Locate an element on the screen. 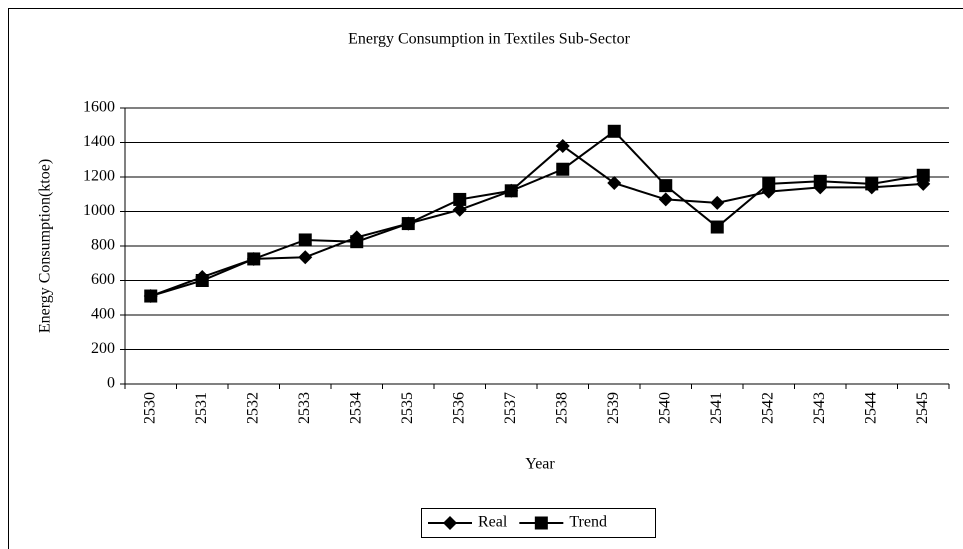  x-tick-label: 2538 is located at coordinates (561, 408).